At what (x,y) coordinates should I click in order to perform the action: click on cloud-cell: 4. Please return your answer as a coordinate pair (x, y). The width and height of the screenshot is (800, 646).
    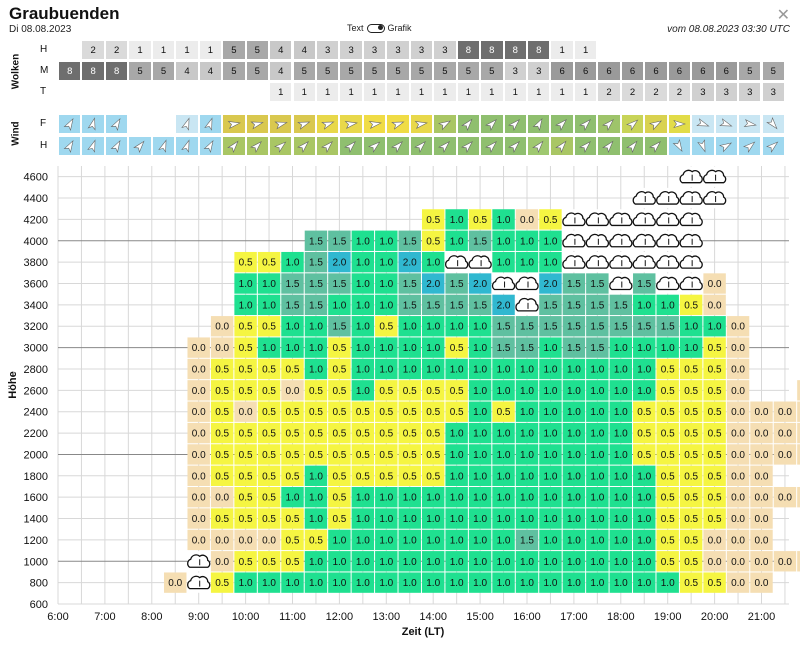
    Looking at the image, I should click on (281, 50).